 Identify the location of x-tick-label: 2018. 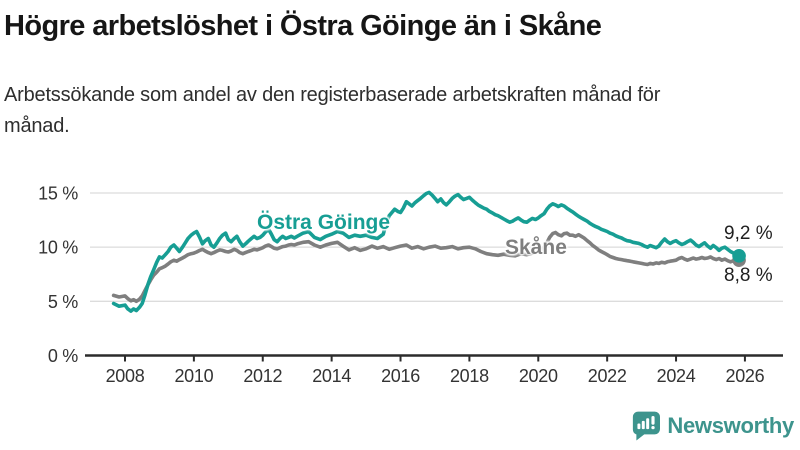
(469, 376).